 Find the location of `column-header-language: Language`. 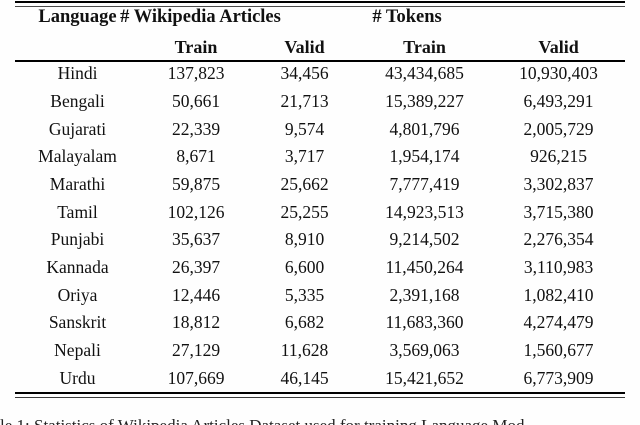

column-header-language: Language is located at coordinates (77, 16).